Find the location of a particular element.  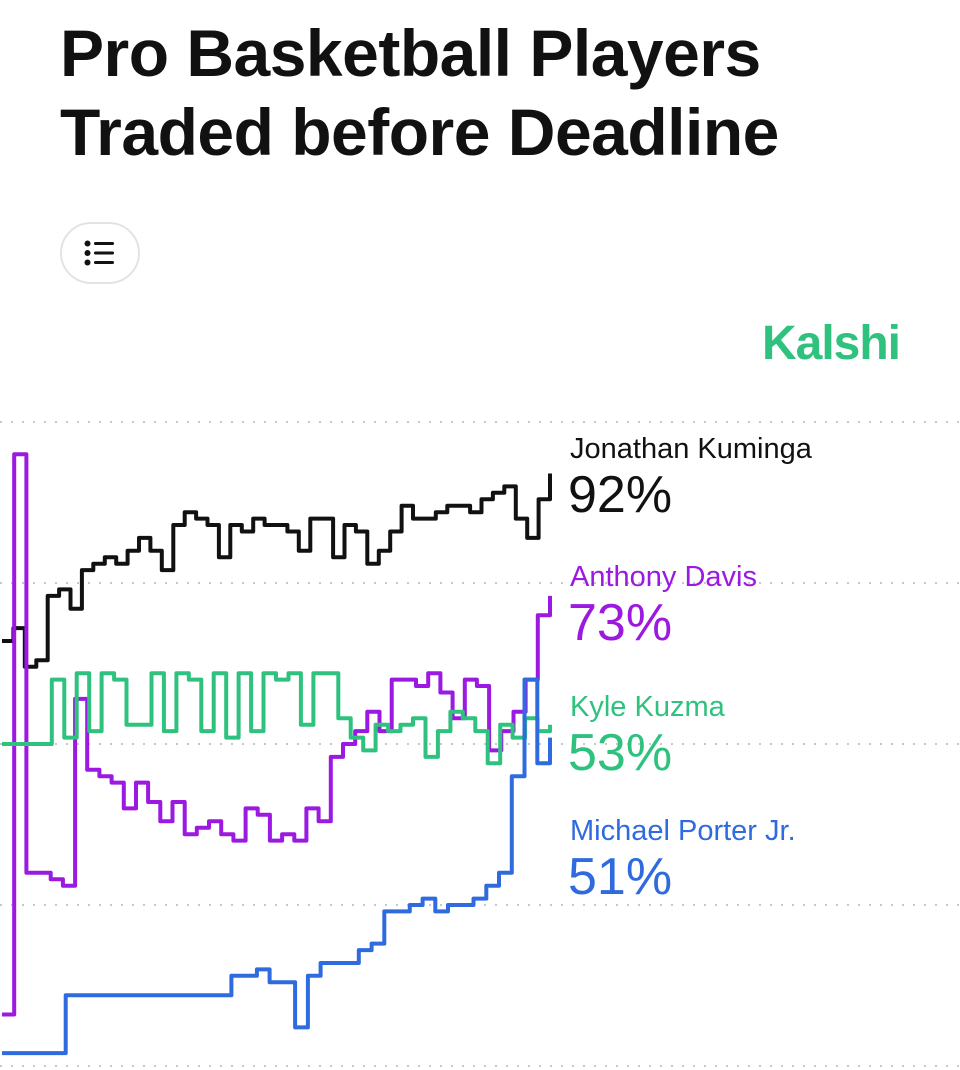

legend-series-name: Jonathan Kuminga is located at coordinates (691, 449).